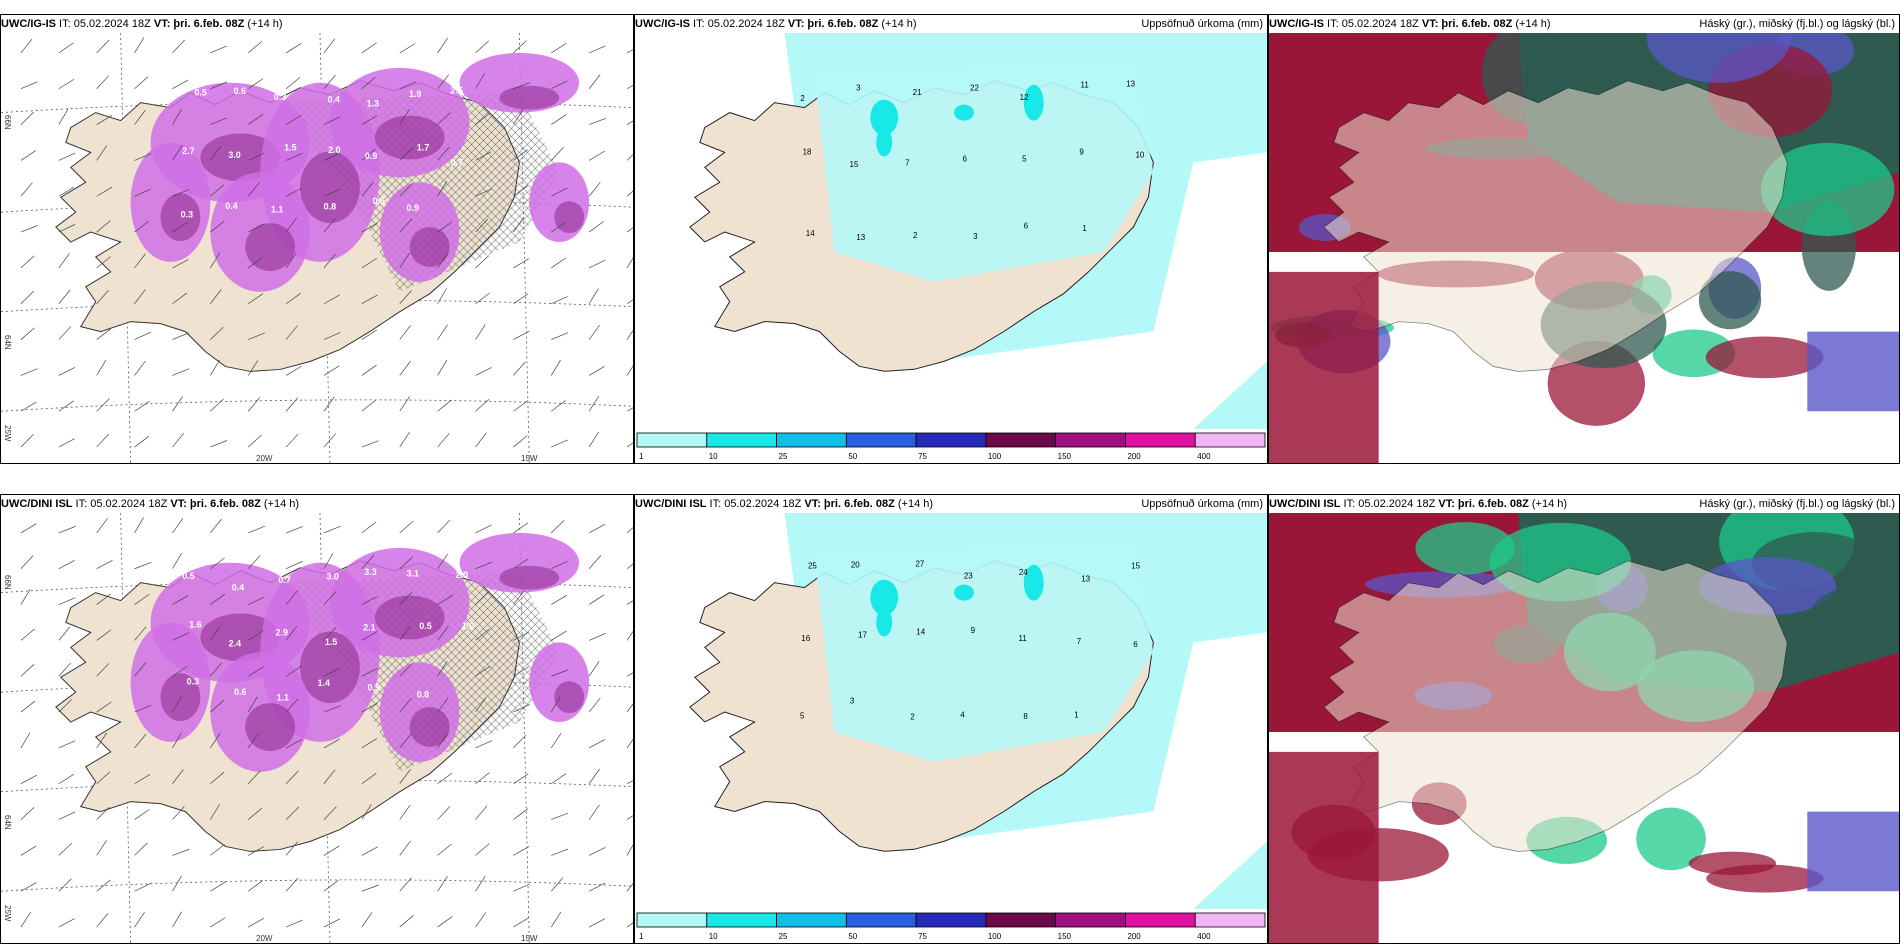 The image size is (1900, 950). Describe the element at coordinates (920, 632) in the screenshot. I see `accum-value-label: 14` at that location.